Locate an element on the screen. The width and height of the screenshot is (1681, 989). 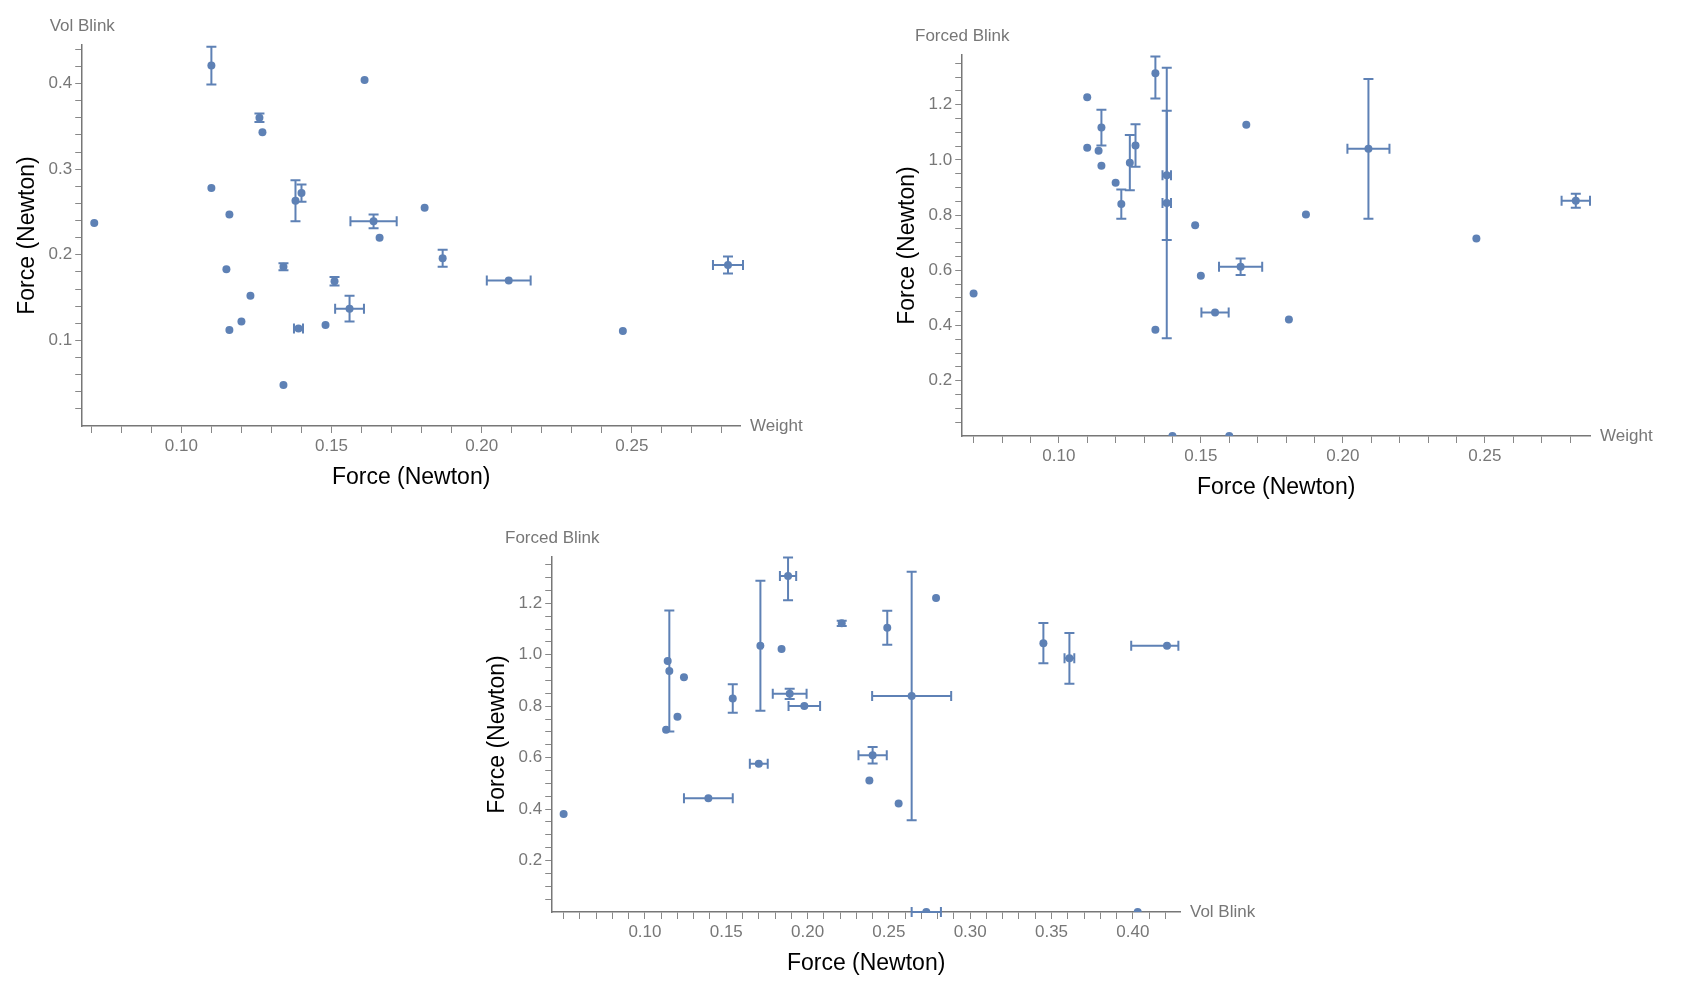
x-tick-label: 0.30 is located at coordinates (970, 931).